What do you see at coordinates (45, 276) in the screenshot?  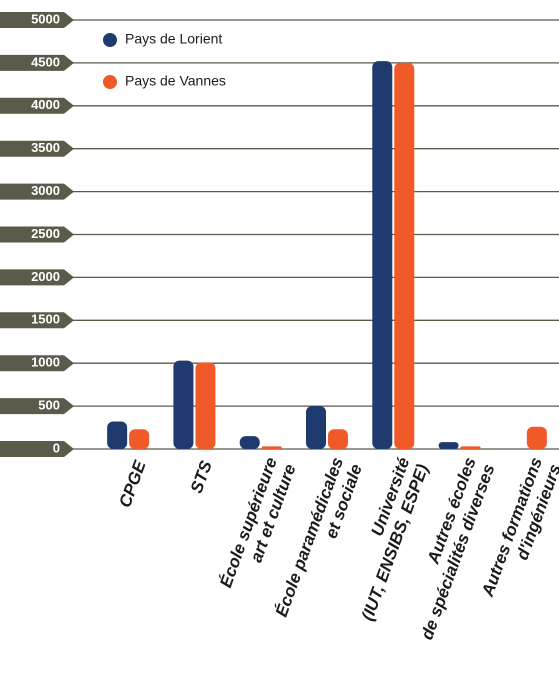 I see `y-tick-label: 2000` at bounding box center [45, 276].